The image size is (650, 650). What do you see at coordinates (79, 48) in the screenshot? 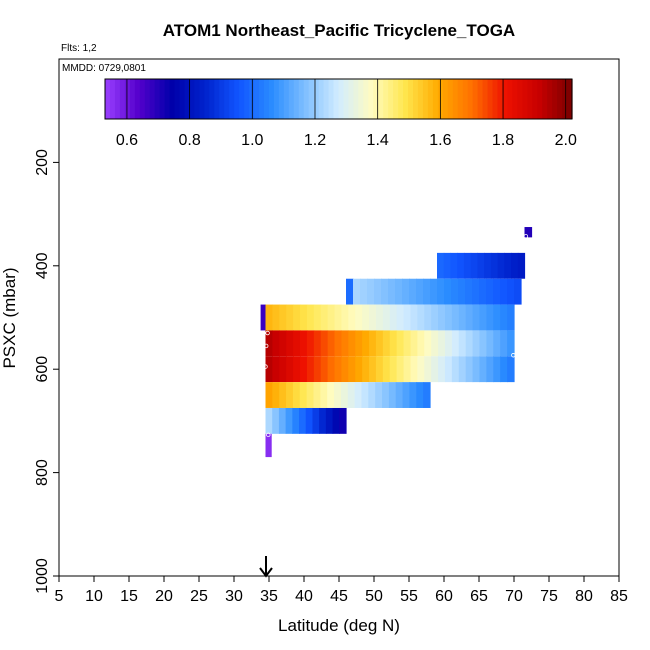
I see `flights-label: Flts: 1,2` at bounding box center [79, 48].